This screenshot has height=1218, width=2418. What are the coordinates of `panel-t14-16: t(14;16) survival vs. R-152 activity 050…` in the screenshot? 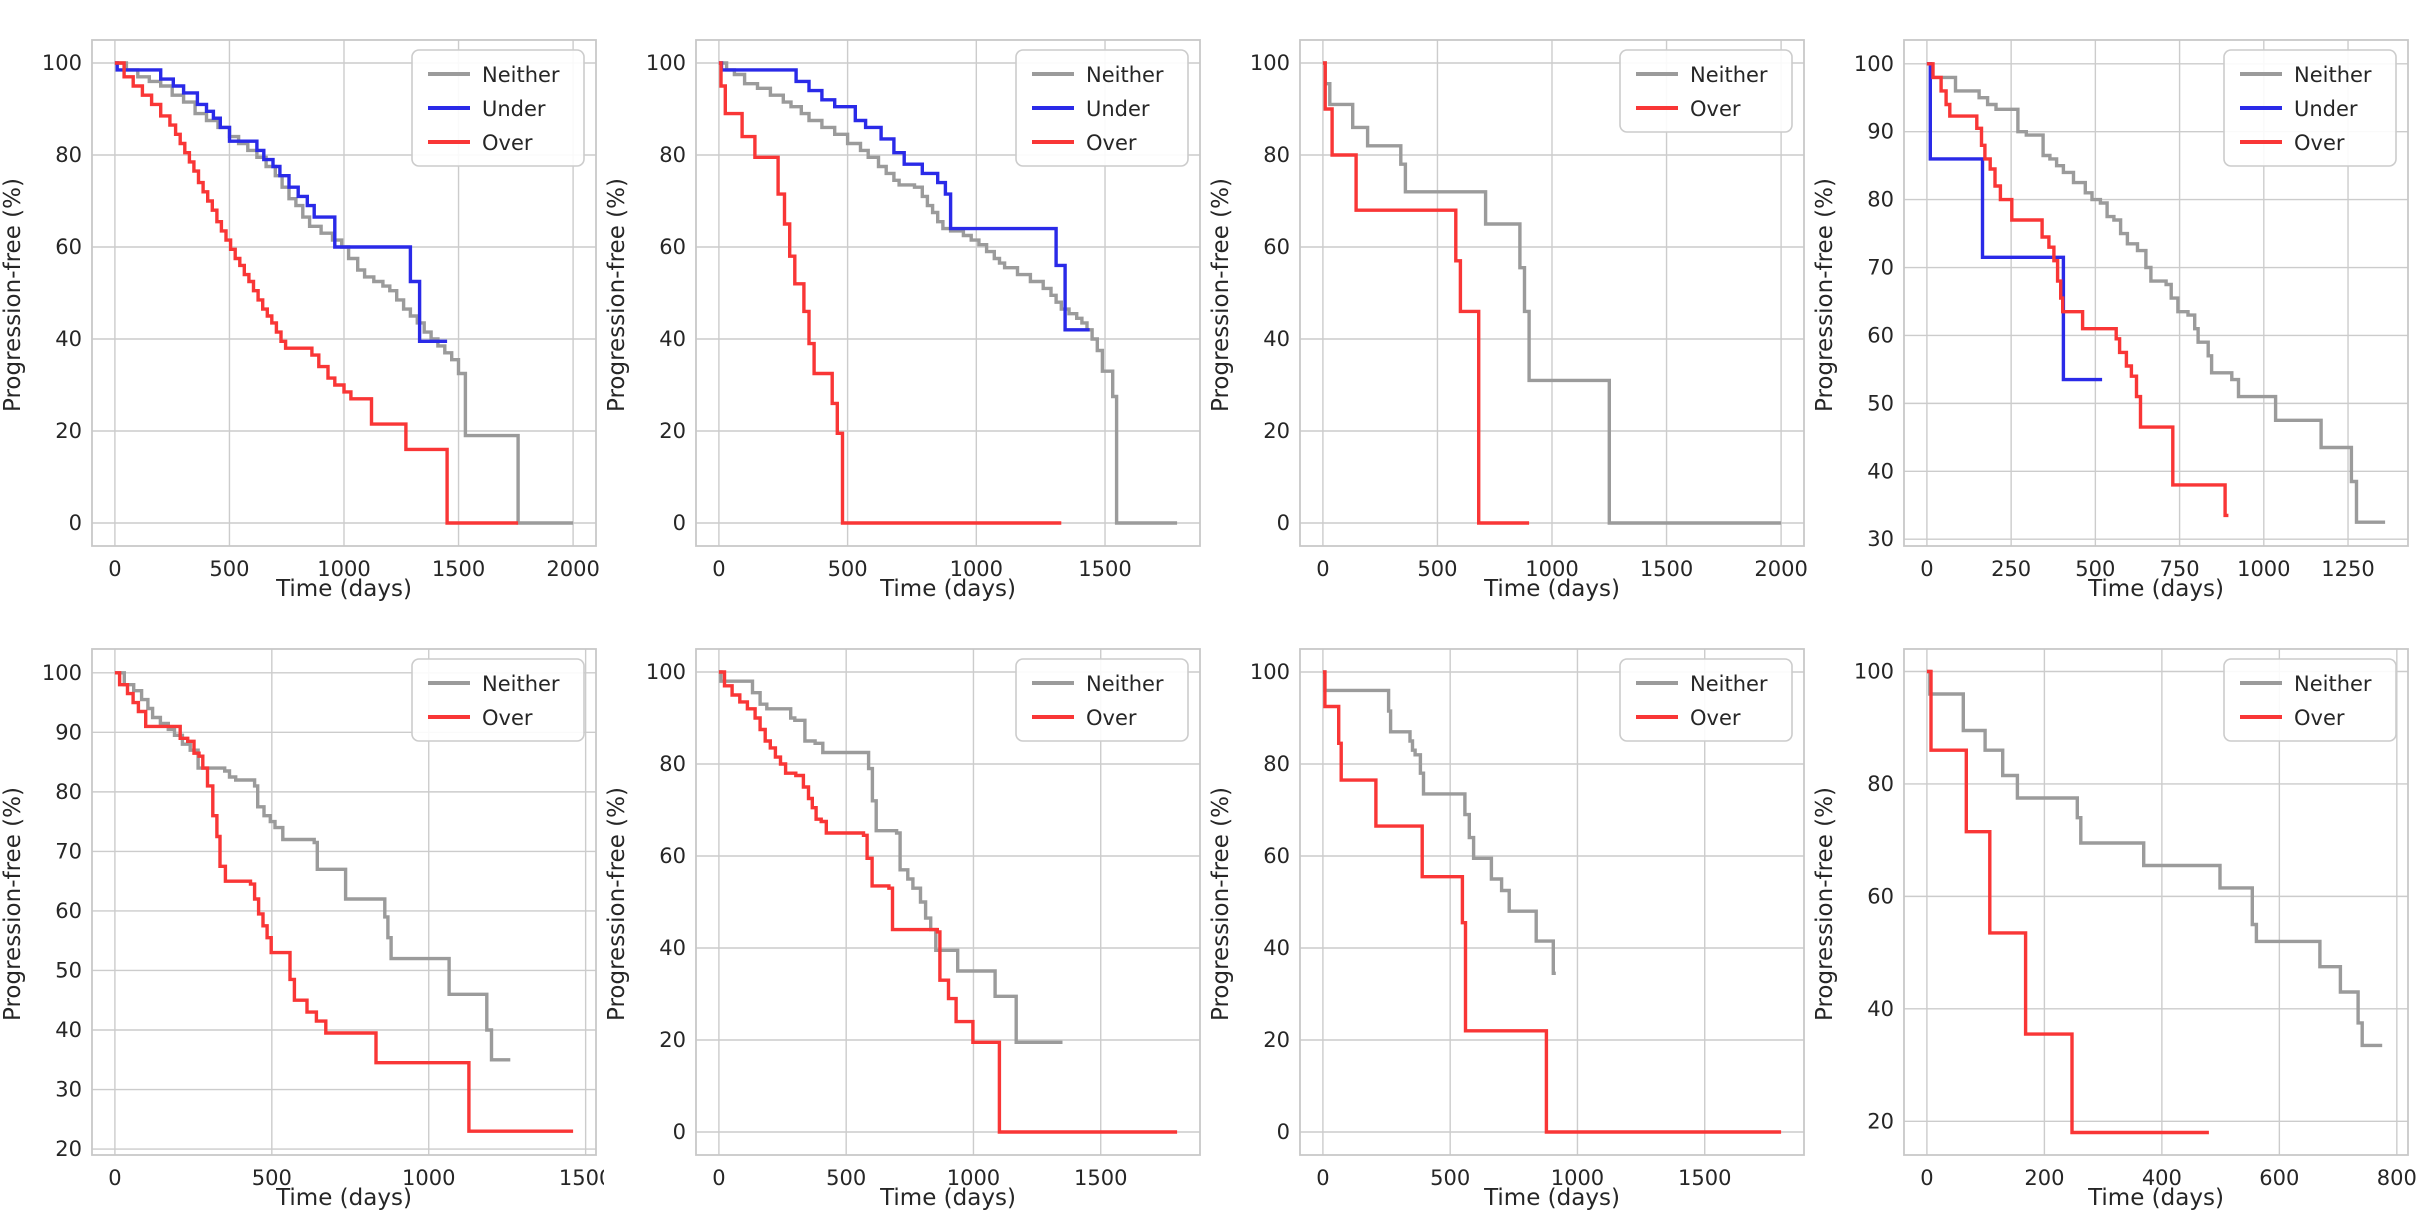 It's located at (1510, 913).